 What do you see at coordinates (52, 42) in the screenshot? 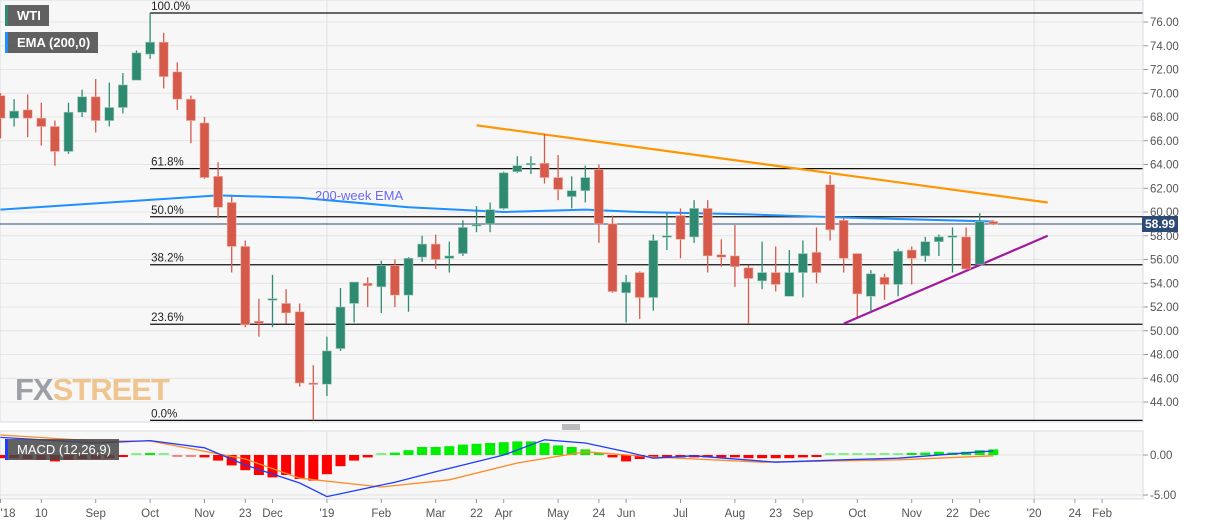
I see `ema-indicator-label: EMA (200,0)` at bounding box center [52, 42].